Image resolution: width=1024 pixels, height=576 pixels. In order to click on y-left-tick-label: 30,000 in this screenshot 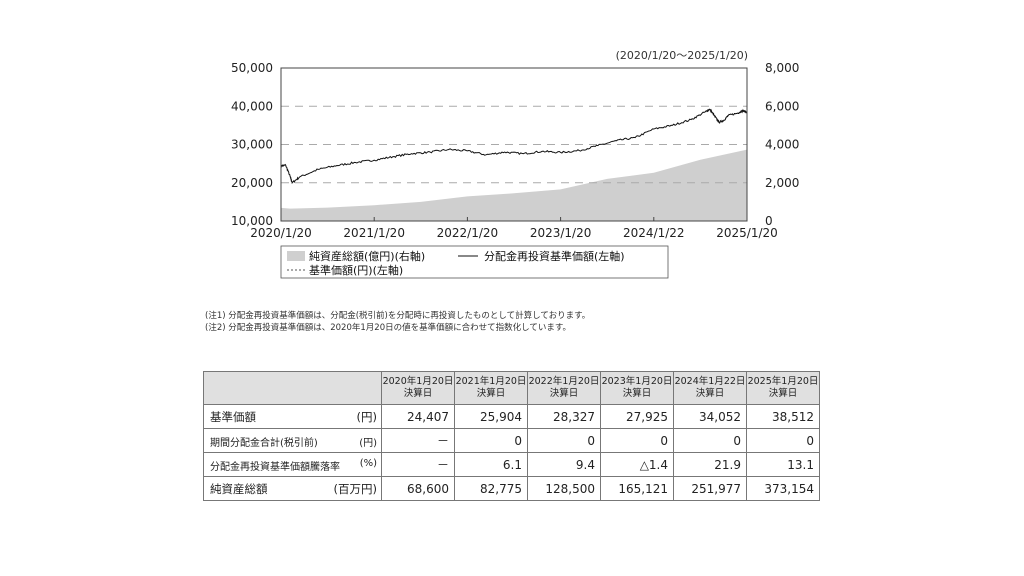, I will do `click(252, 145)`.